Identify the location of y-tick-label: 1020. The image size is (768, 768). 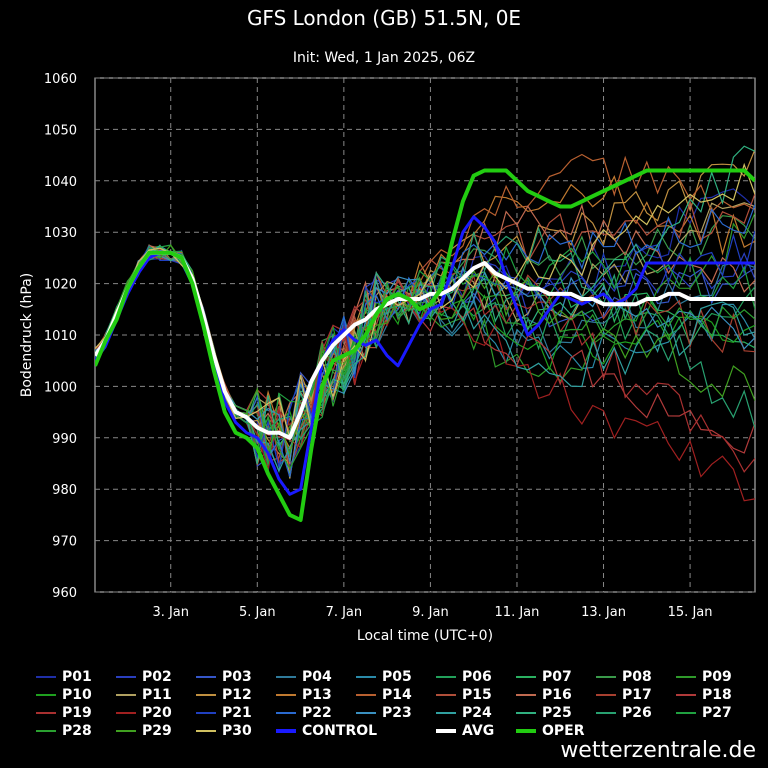
(60, 285).